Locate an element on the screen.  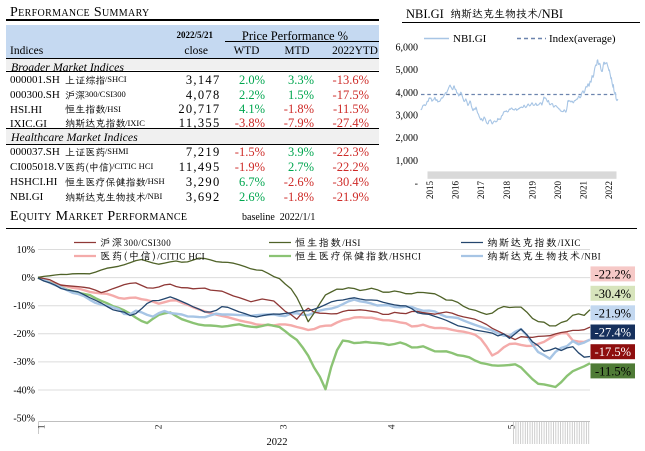
svg-text: -40% is located at coordinates (24, 390).